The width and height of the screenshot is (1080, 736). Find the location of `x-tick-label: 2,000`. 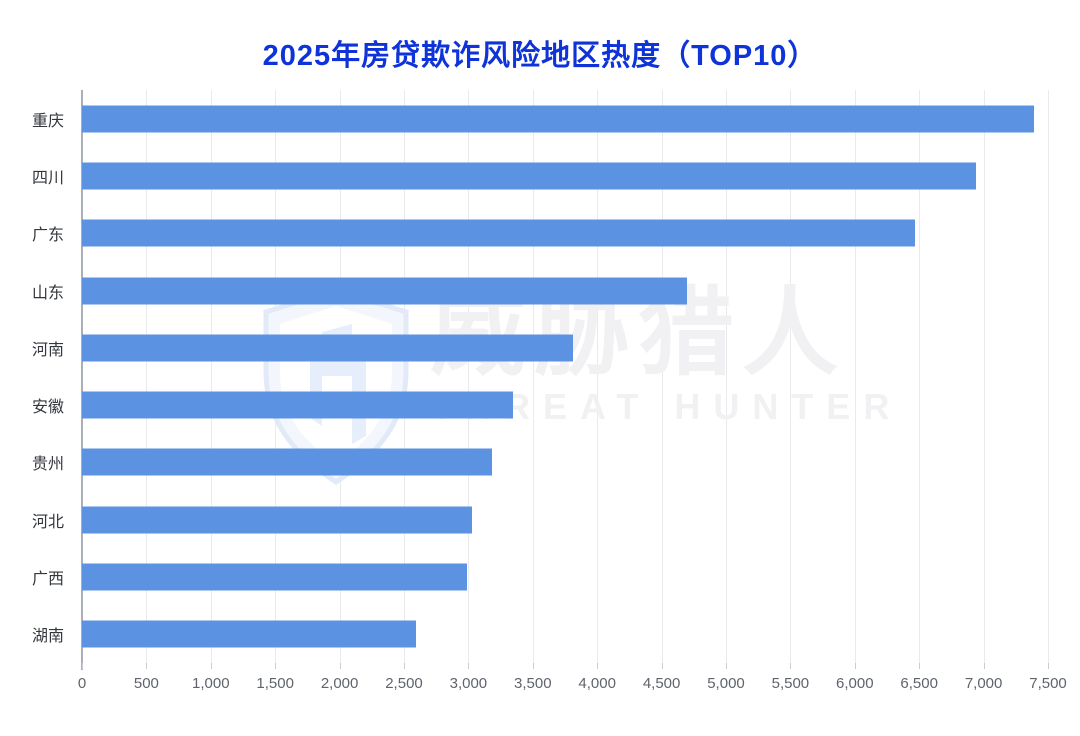

x-tick-label: 2,000 is located at coordinates (339, 683).